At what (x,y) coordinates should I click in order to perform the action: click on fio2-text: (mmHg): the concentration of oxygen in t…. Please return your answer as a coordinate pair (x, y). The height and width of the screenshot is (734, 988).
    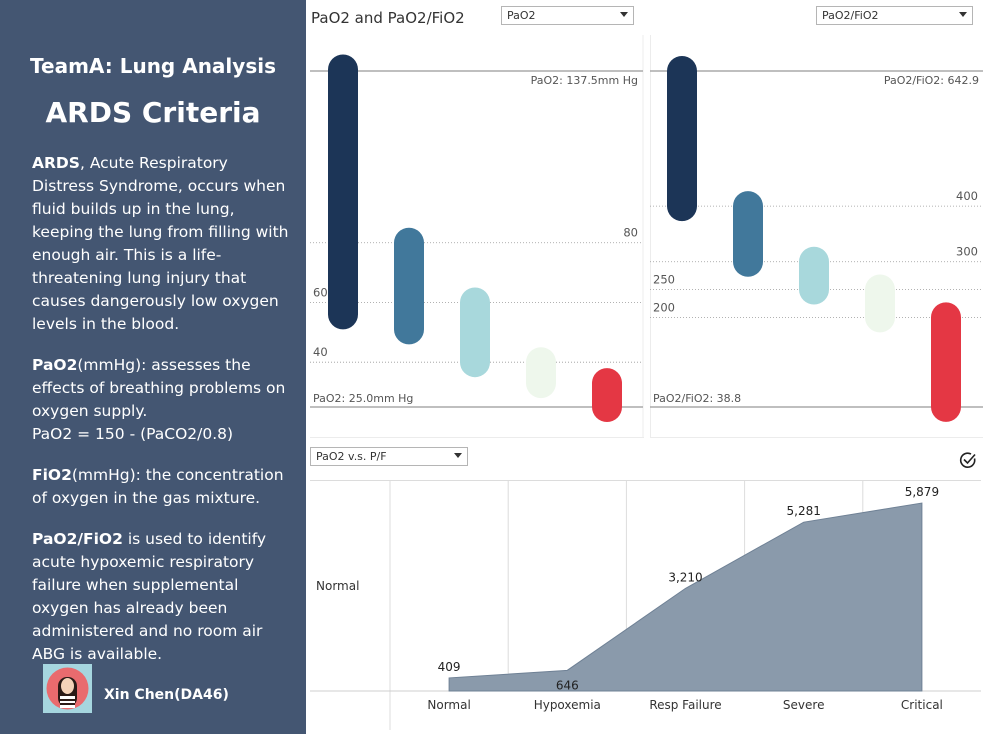
    Looking at the image, I should click on (158, 486).